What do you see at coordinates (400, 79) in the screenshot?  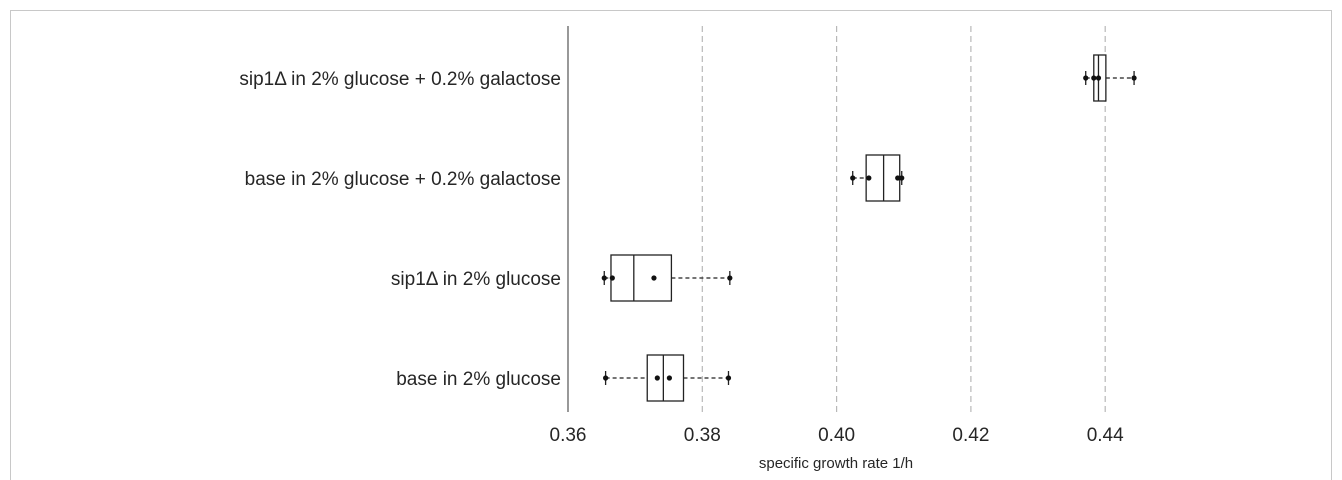 I see `category-label-0: sip1Δ in 2% glucose + 0.2% galactose` at bounding box center [400, 79].